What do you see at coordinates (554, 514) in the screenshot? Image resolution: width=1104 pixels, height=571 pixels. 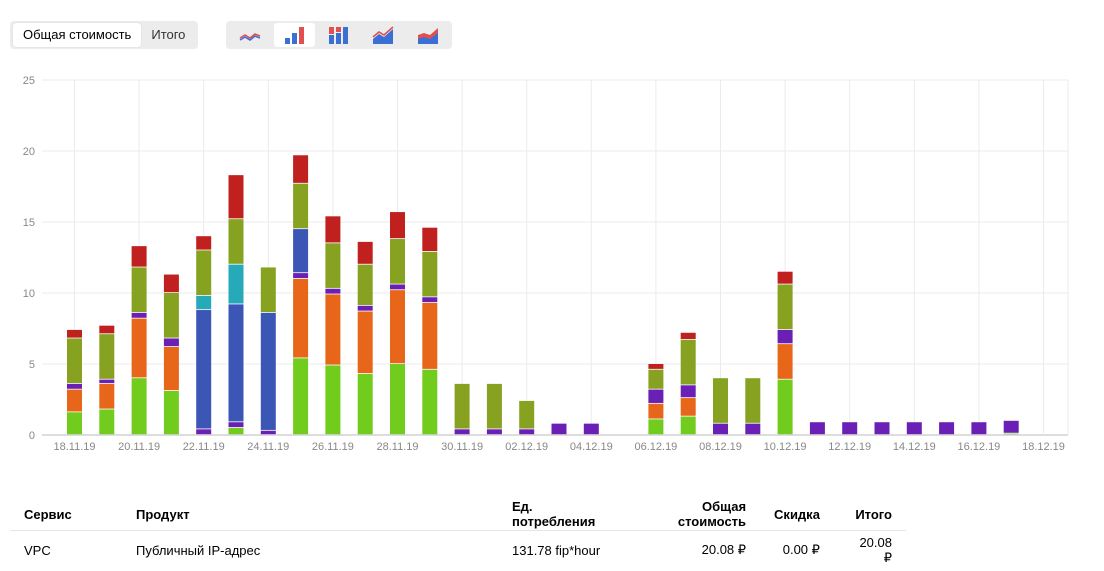 I see `header-units: Ед. потребления` at bounding box center [554, 514].